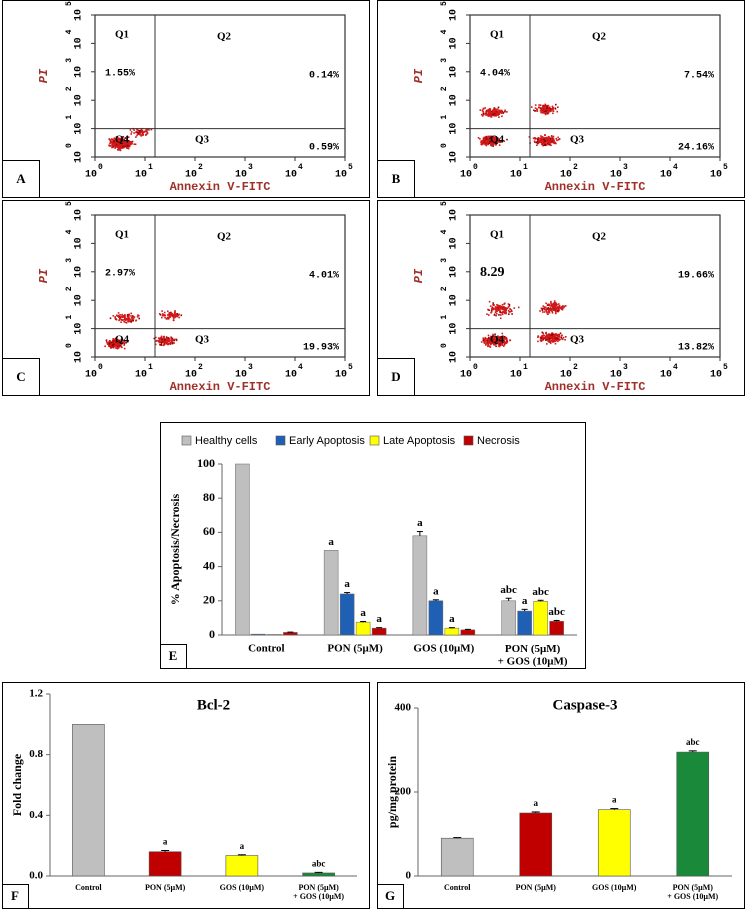 This screenshot has width=748, height=910. Describe the element at coordinates (20, 376) in the screenshot. I see `panel-letter: C` at that location.